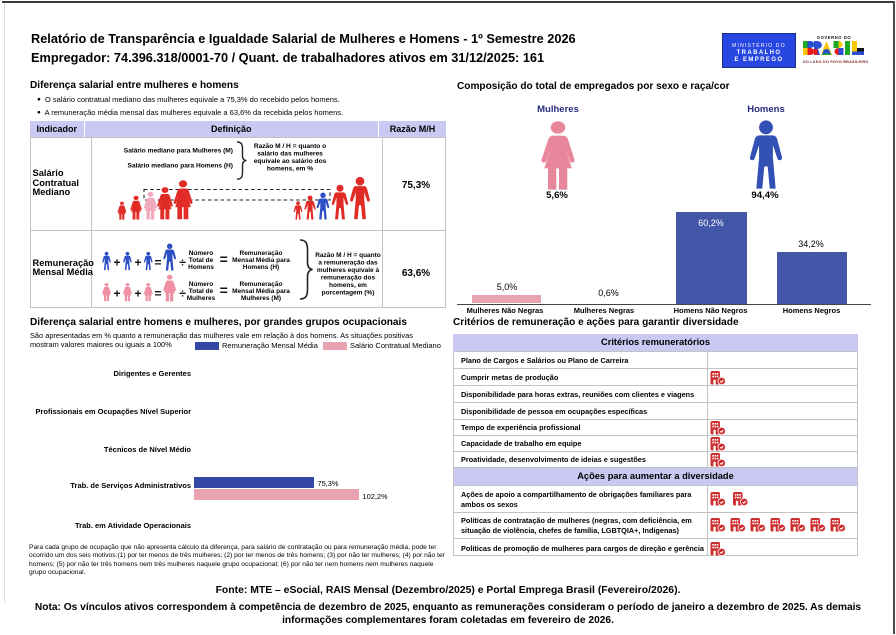 The width and height of the screenshot is (896, 635). I want to click on svg-text: Razão M / H = quanto o, so click(290, 146).